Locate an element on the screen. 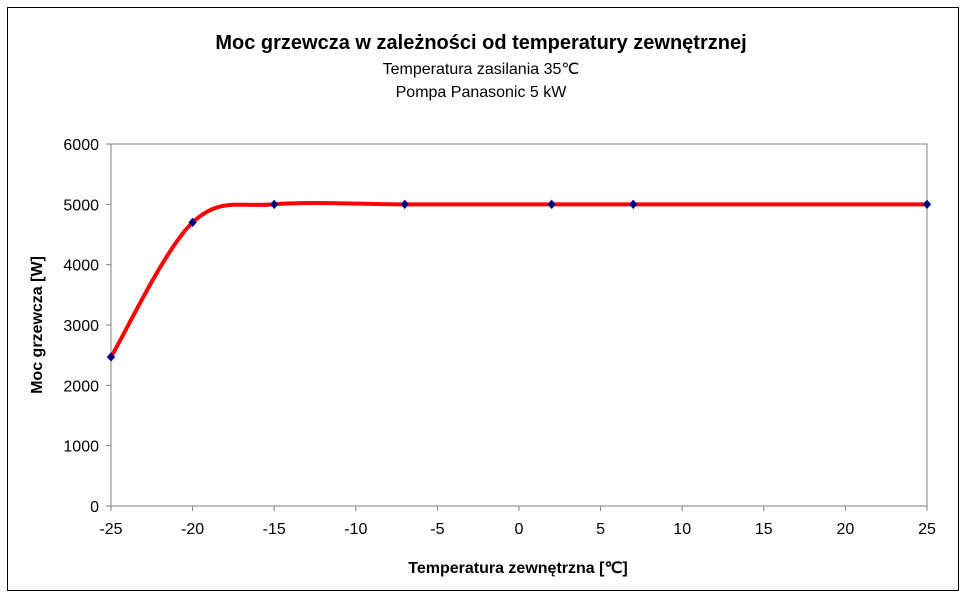 The image size is (970, 603). y-tick-label: 3000 is located at coordinates (81, 326).